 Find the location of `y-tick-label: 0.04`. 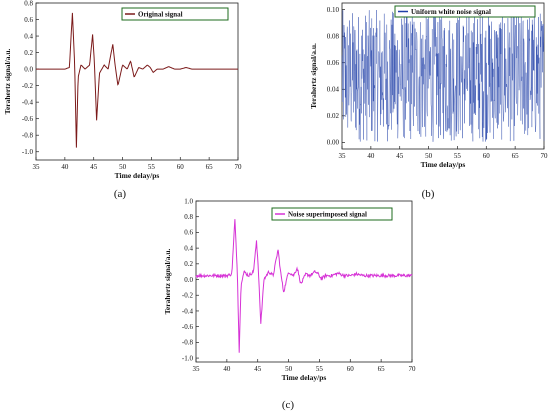

y-tick-label: 0.04 is located at coordinates (333, 90).